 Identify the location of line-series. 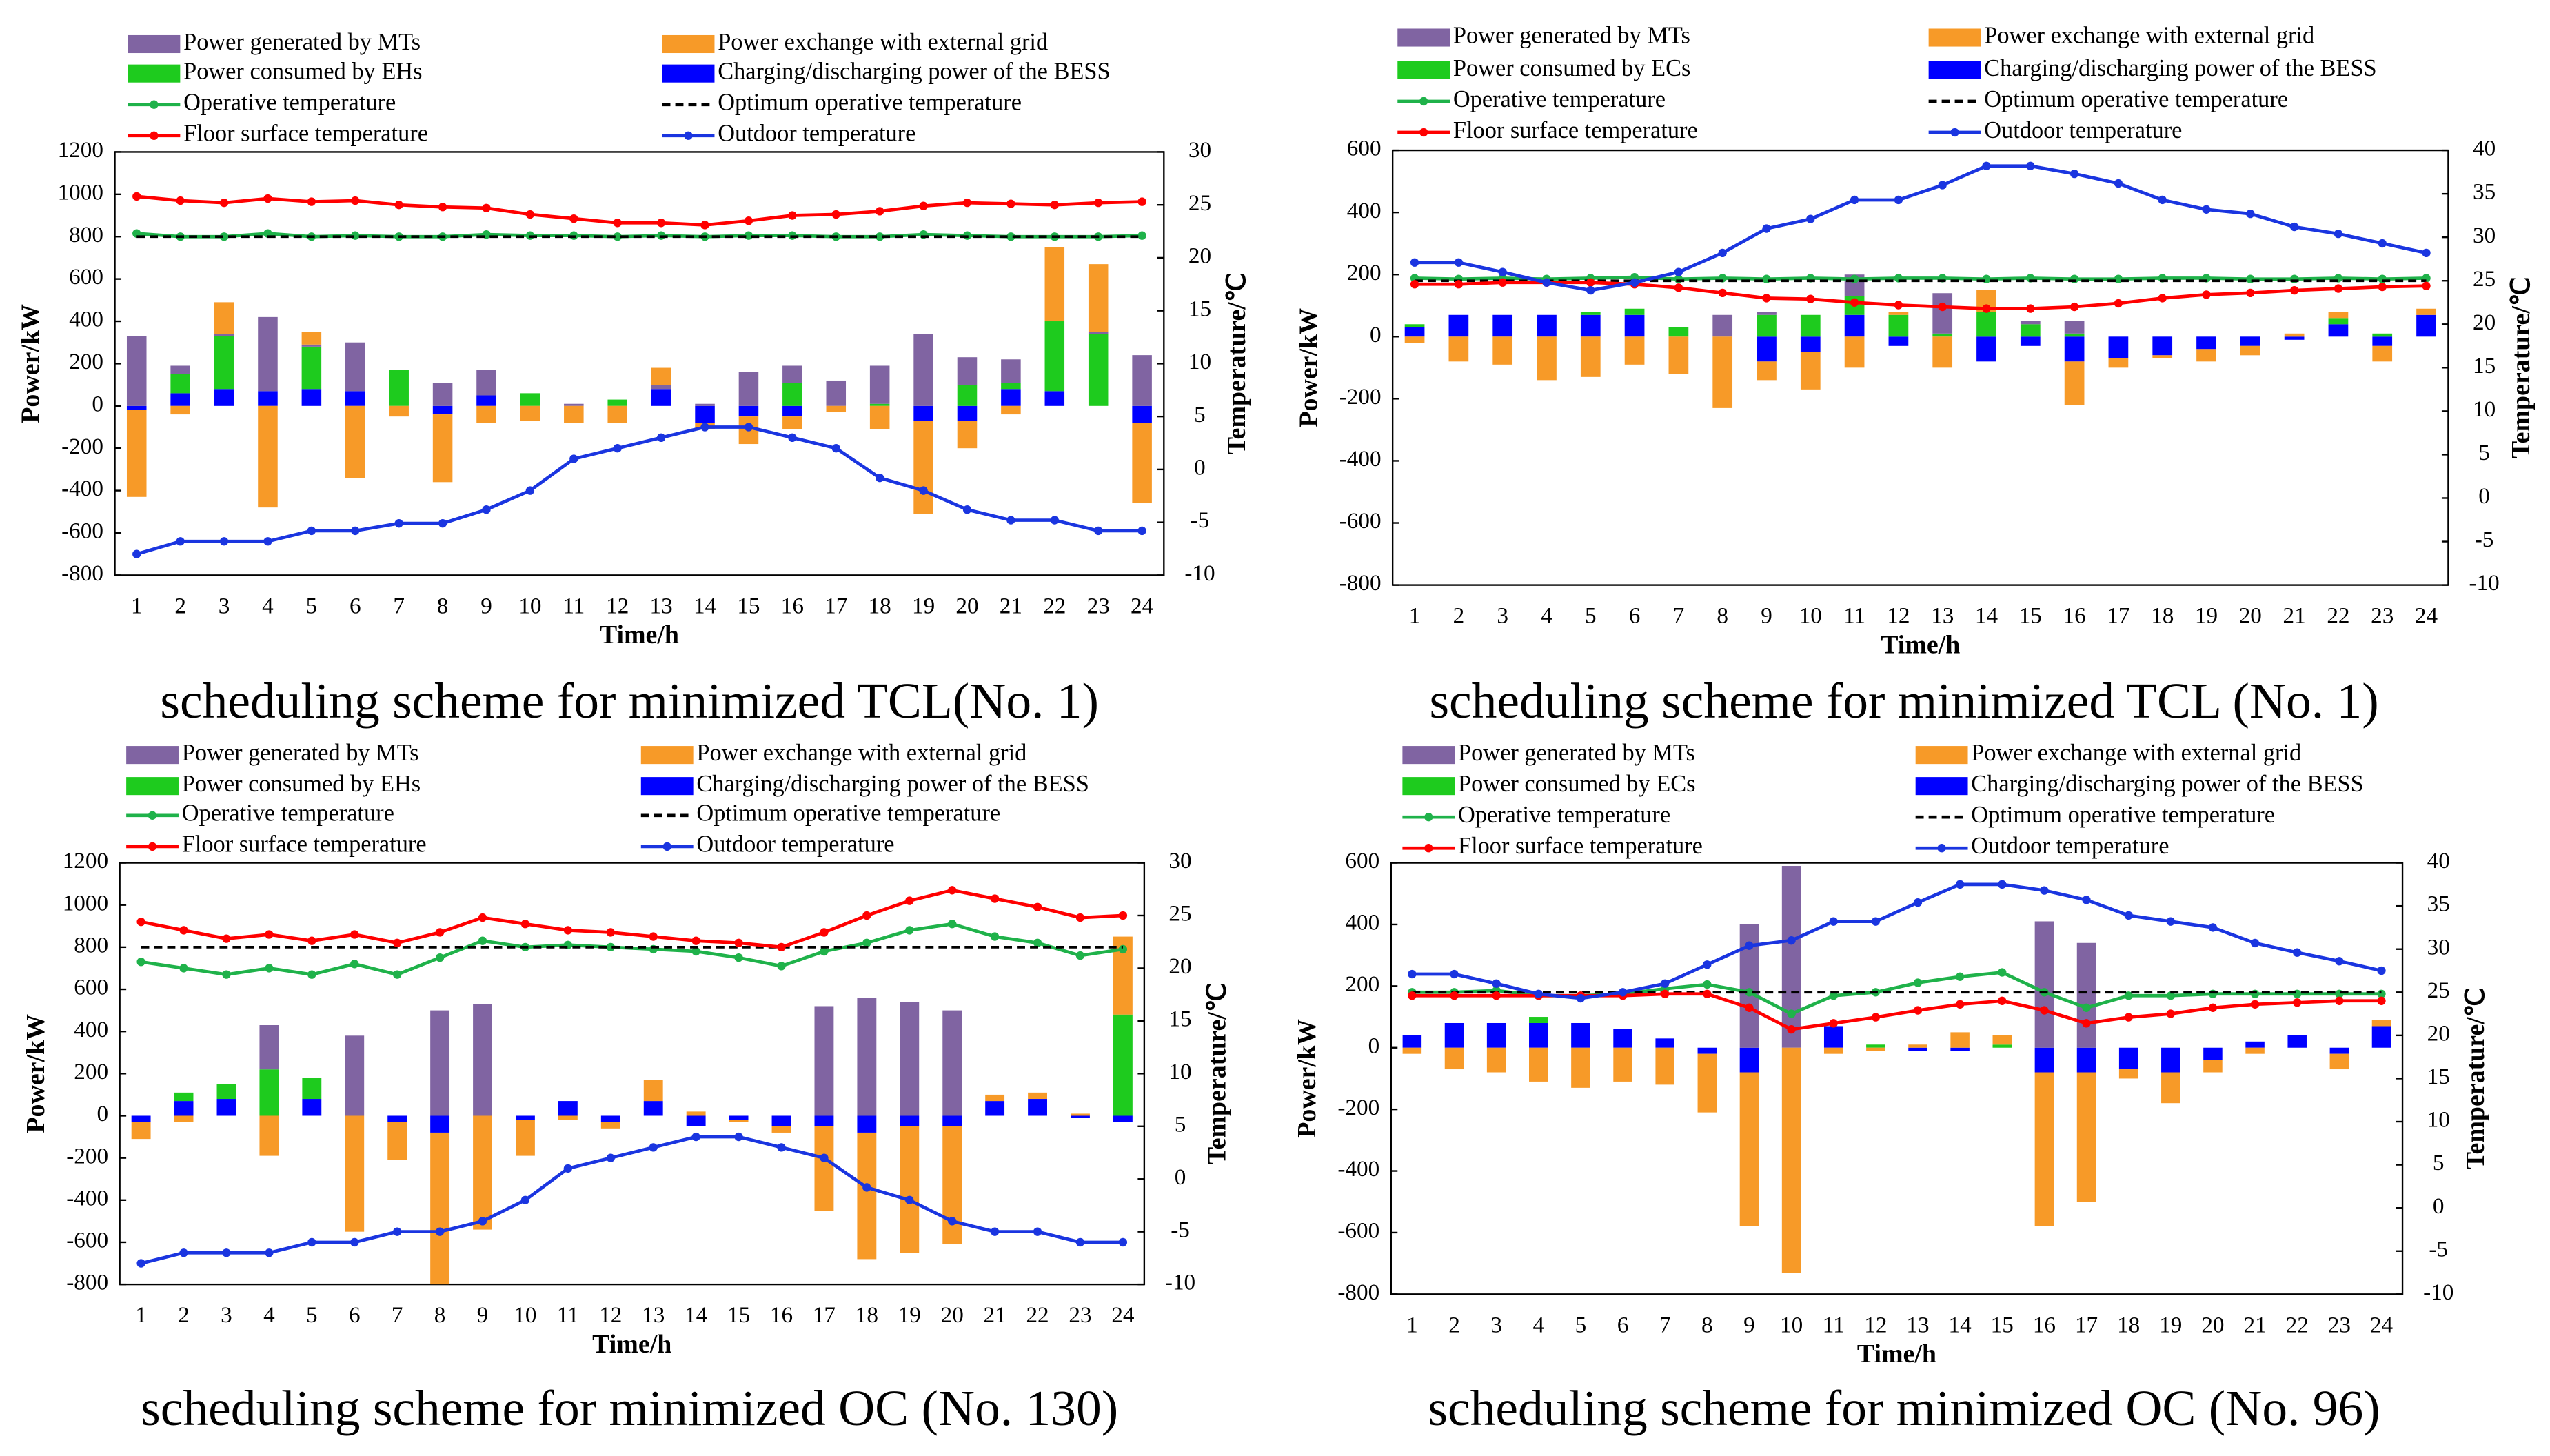
(632, 918).